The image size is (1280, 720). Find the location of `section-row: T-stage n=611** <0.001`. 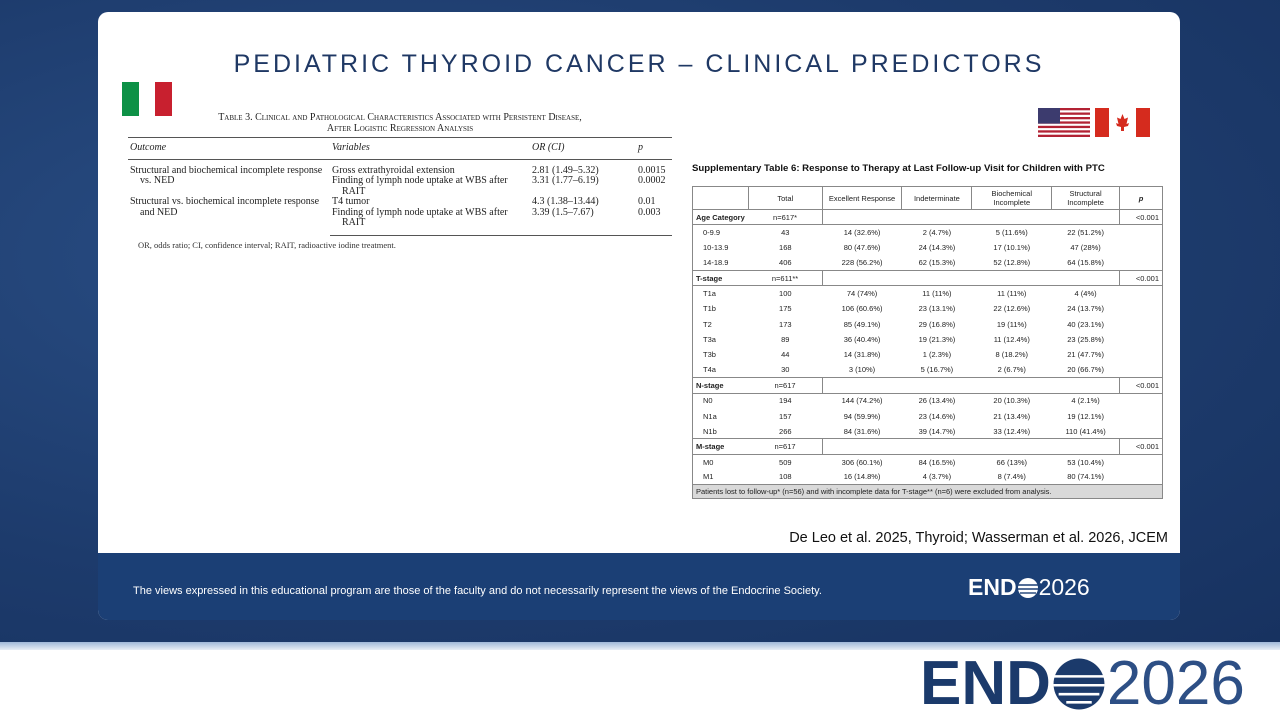

section-row: T-stage n=611** <0.001 is located at coordinates (927, 278).